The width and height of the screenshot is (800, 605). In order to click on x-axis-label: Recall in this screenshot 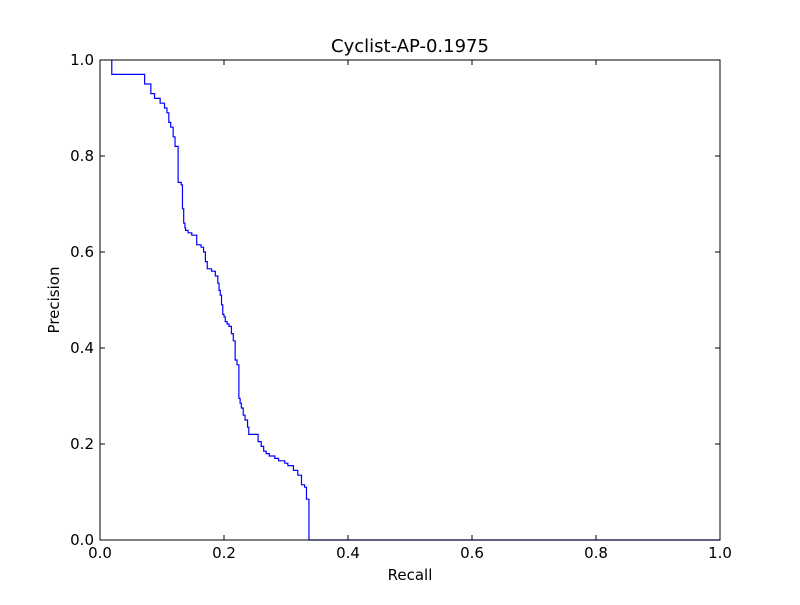, I will do `click(410, 575)`.